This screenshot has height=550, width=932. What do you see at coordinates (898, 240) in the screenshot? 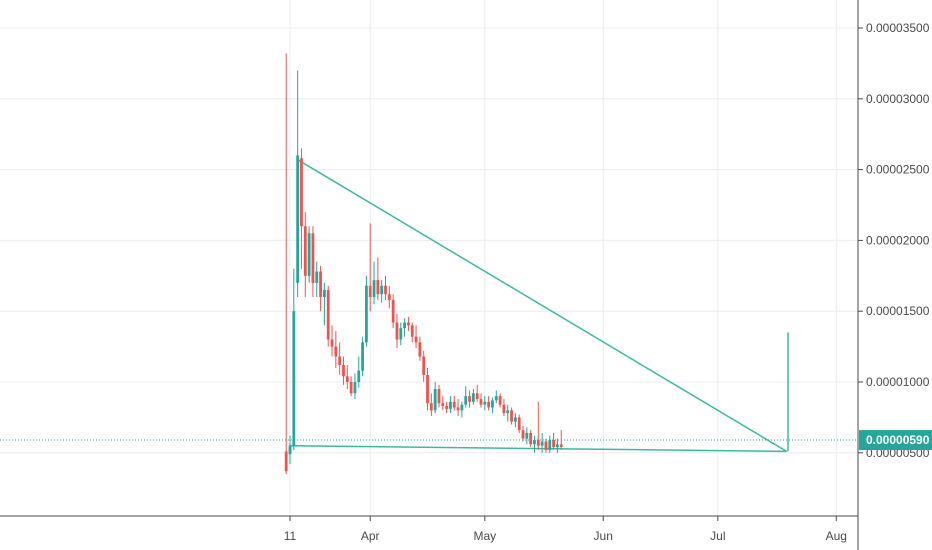
I see `y-tick-label: 0.00002000` at bounding box center [898, 240].